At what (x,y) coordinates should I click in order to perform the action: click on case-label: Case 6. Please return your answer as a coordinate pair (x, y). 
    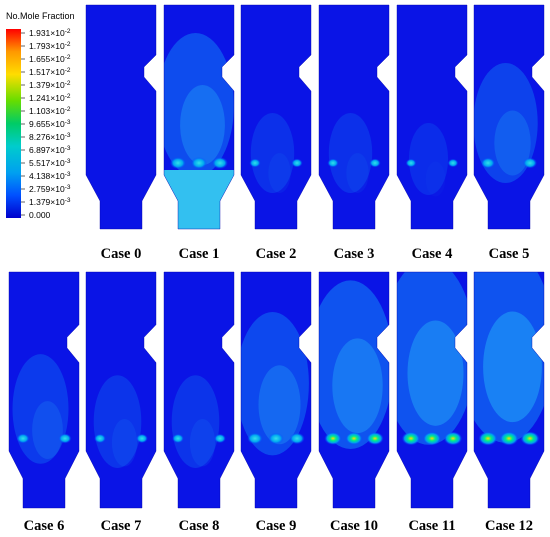
    Looking at the image, I should click on (44, 526).